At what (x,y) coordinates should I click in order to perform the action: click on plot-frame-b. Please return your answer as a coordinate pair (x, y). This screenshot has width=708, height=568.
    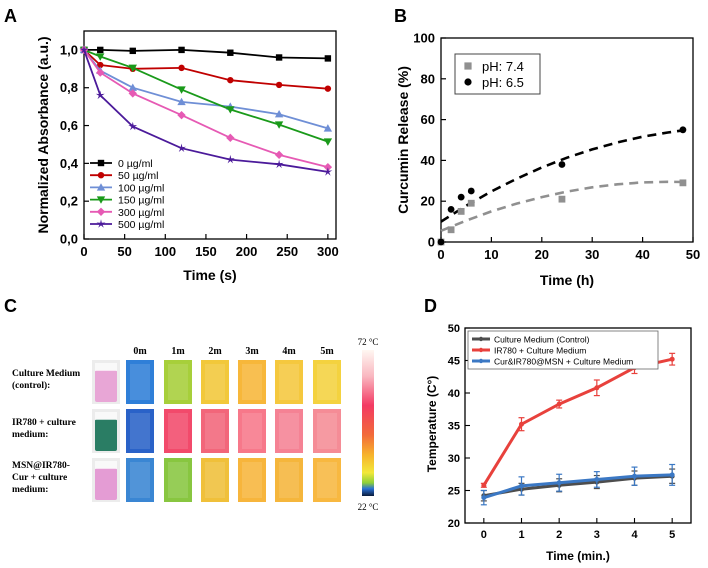
    Looking at the image, I should click on (567, 140).